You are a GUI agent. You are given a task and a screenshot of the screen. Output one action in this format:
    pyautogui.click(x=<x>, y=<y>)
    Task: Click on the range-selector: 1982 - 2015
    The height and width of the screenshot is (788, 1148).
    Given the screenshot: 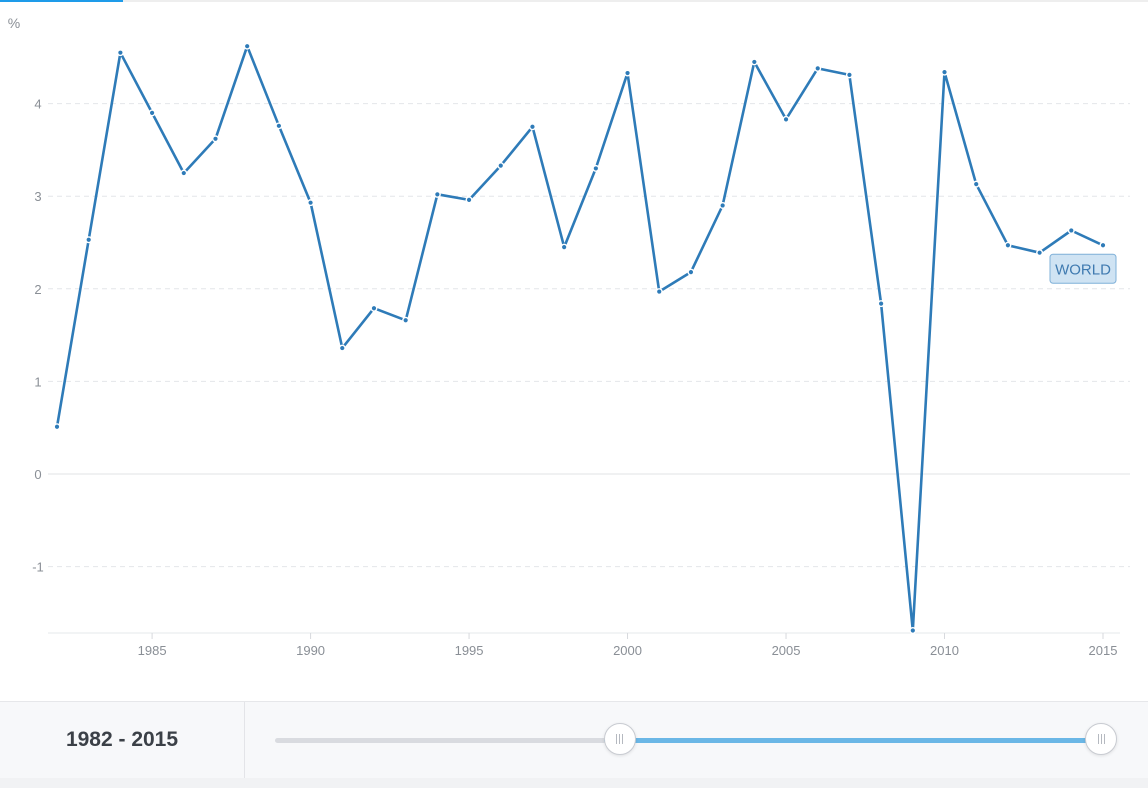 What is the action you would take?
    pyautogui.click(x=574, y=740)
    